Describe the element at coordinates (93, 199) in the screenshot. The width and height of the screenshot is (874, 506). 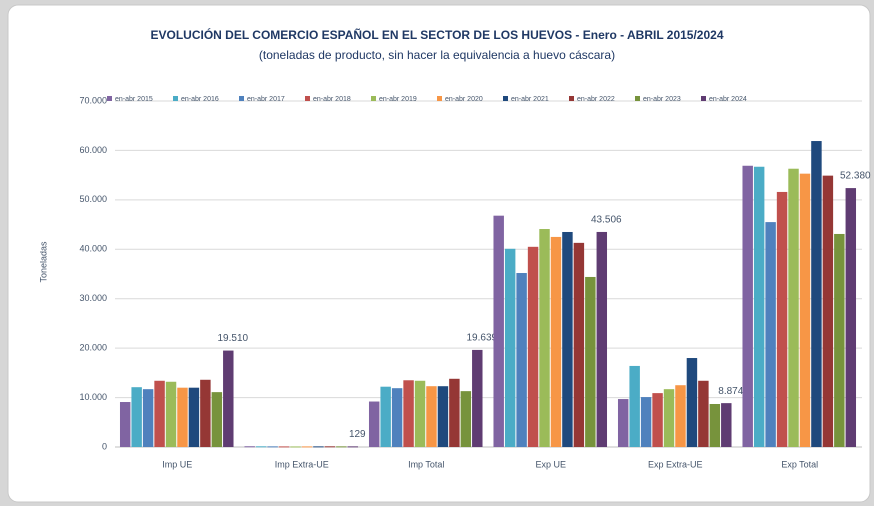
I see `y-tick-label: 50.000` at that location.